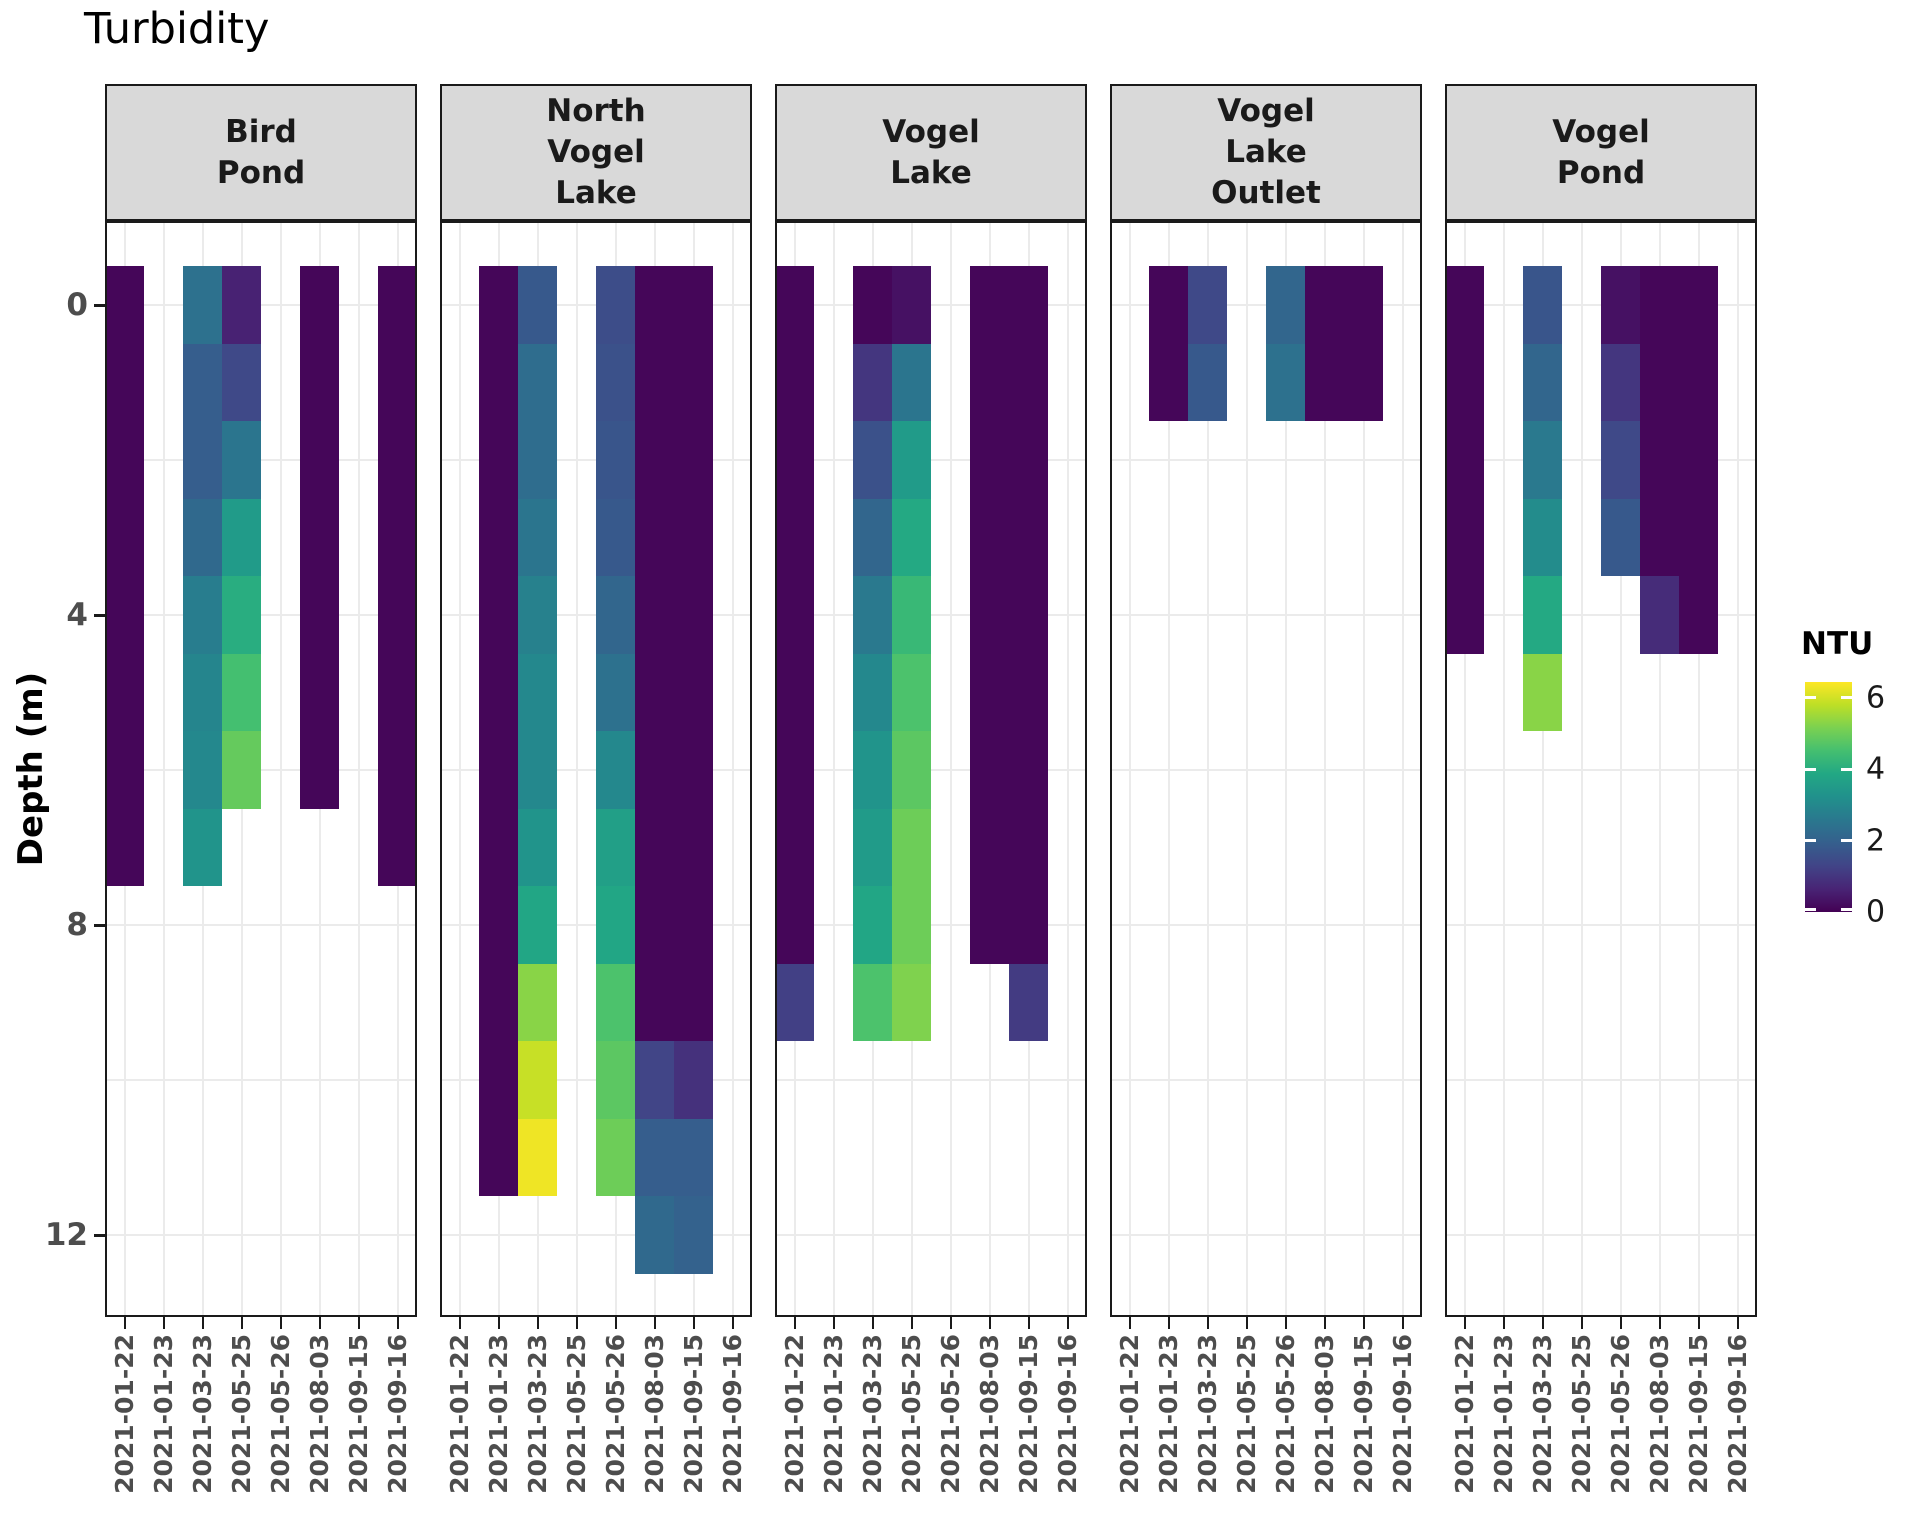 Image resolution: width=1920 pixels, height=1536 pixels. Describe the element at coordinates (931, 131) in the screenshot. I see `facet-strip-label: Vogel` at that location.